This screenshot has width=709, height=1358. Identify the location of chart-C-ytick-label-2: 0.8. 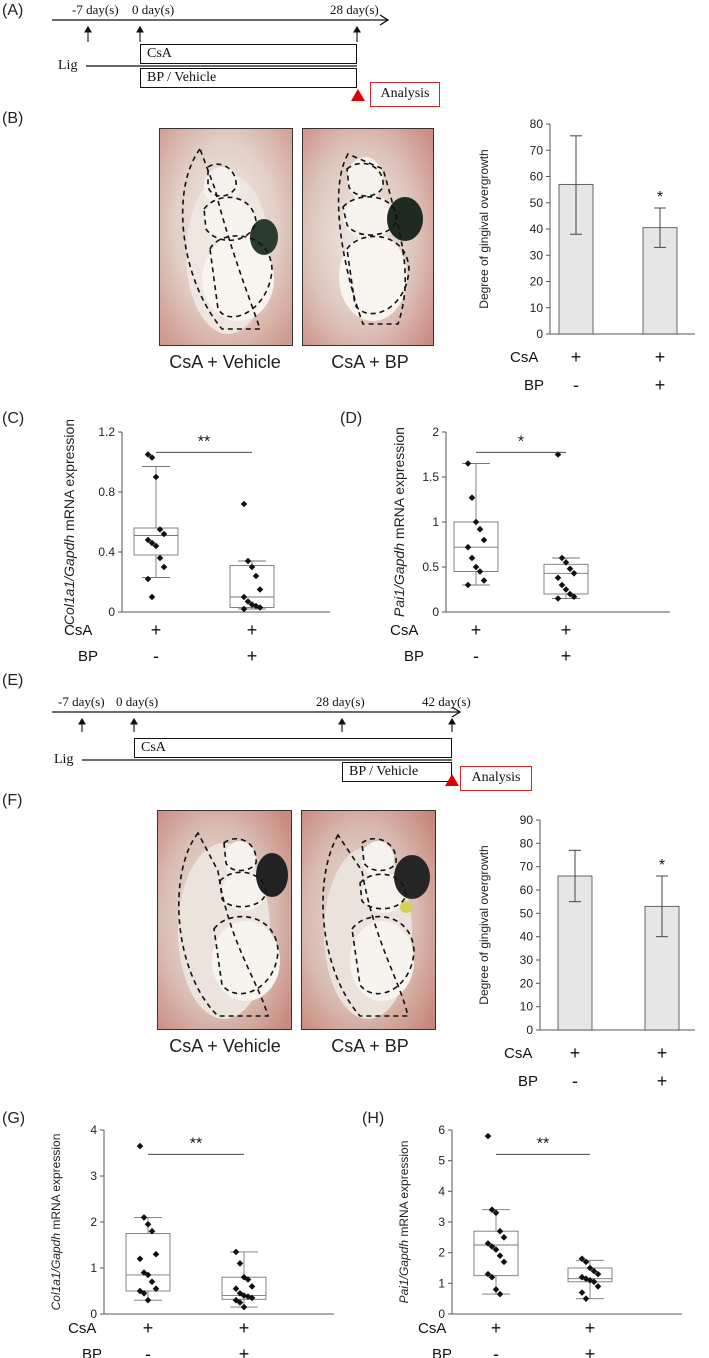
(106, 492).